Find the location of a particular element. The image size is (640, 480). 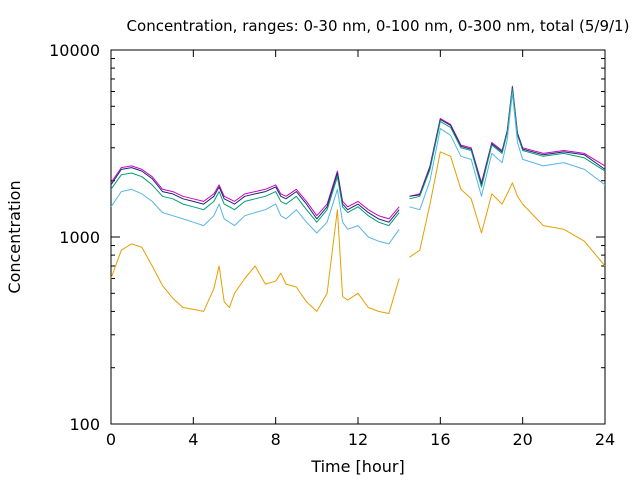

x-tick-label: 0 is located at coordinates (111, 439).